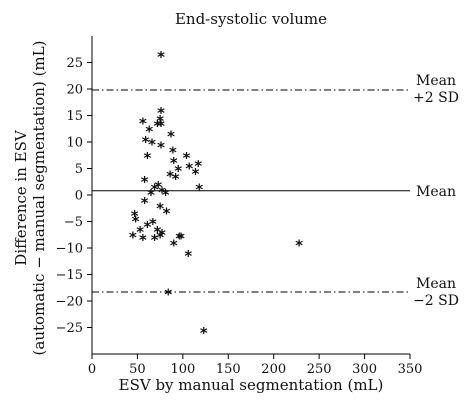 This screenshot has width=474, height=417. I want to click on y-ticks: 25 20 15 10 5 0 −5 −10 −15 −20 −25, so click(74, 196).